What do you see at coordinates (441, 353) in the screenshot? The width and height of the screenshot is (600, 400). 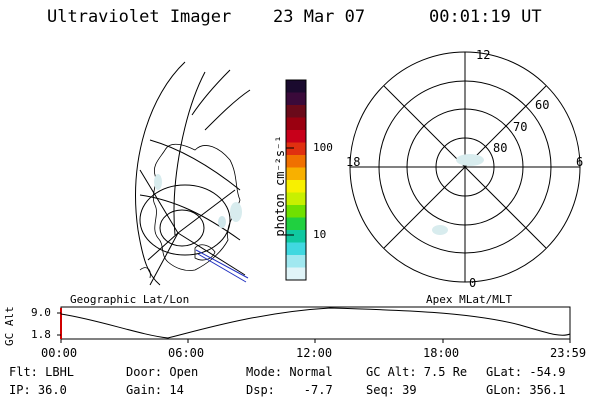 I see `altitude-xtick-1800: 18:00` at bounding box center [441, 353].